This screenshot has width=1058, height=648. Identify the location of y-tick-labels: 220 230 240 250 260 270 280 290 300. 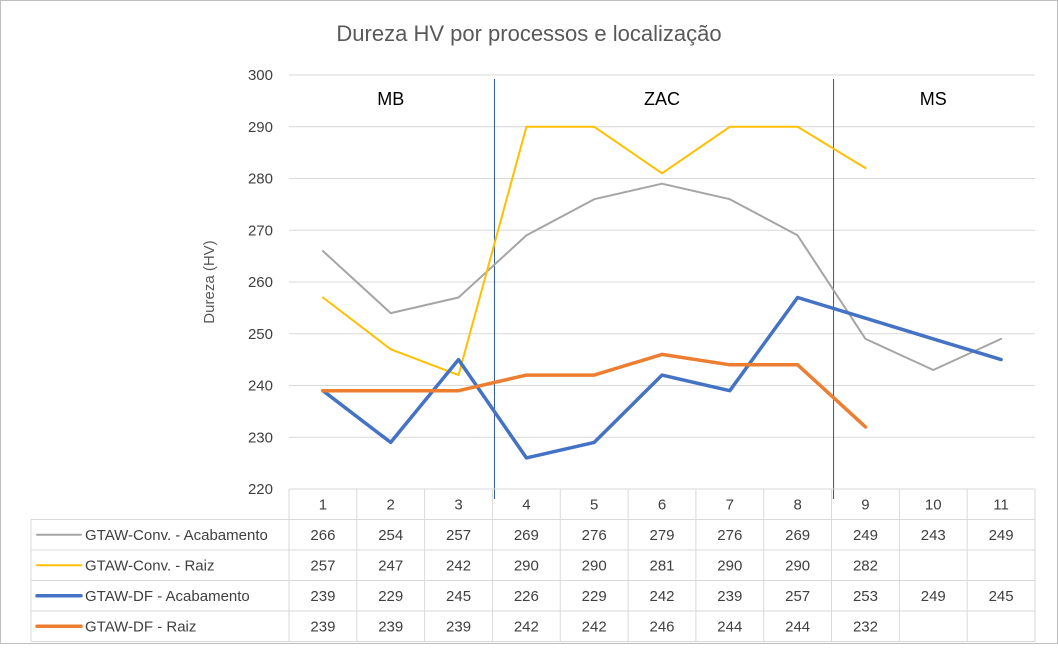
(260, 282).